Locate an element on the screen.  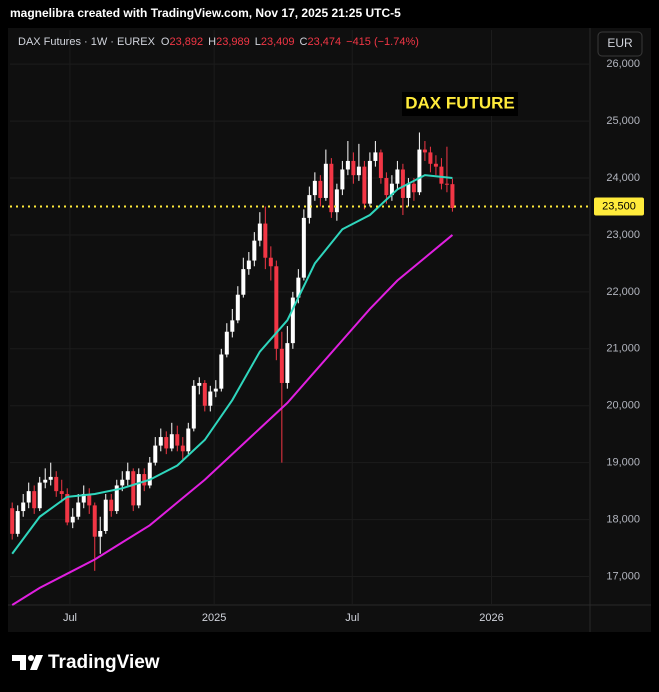
price-label-box is located at coordinates (619, 206).